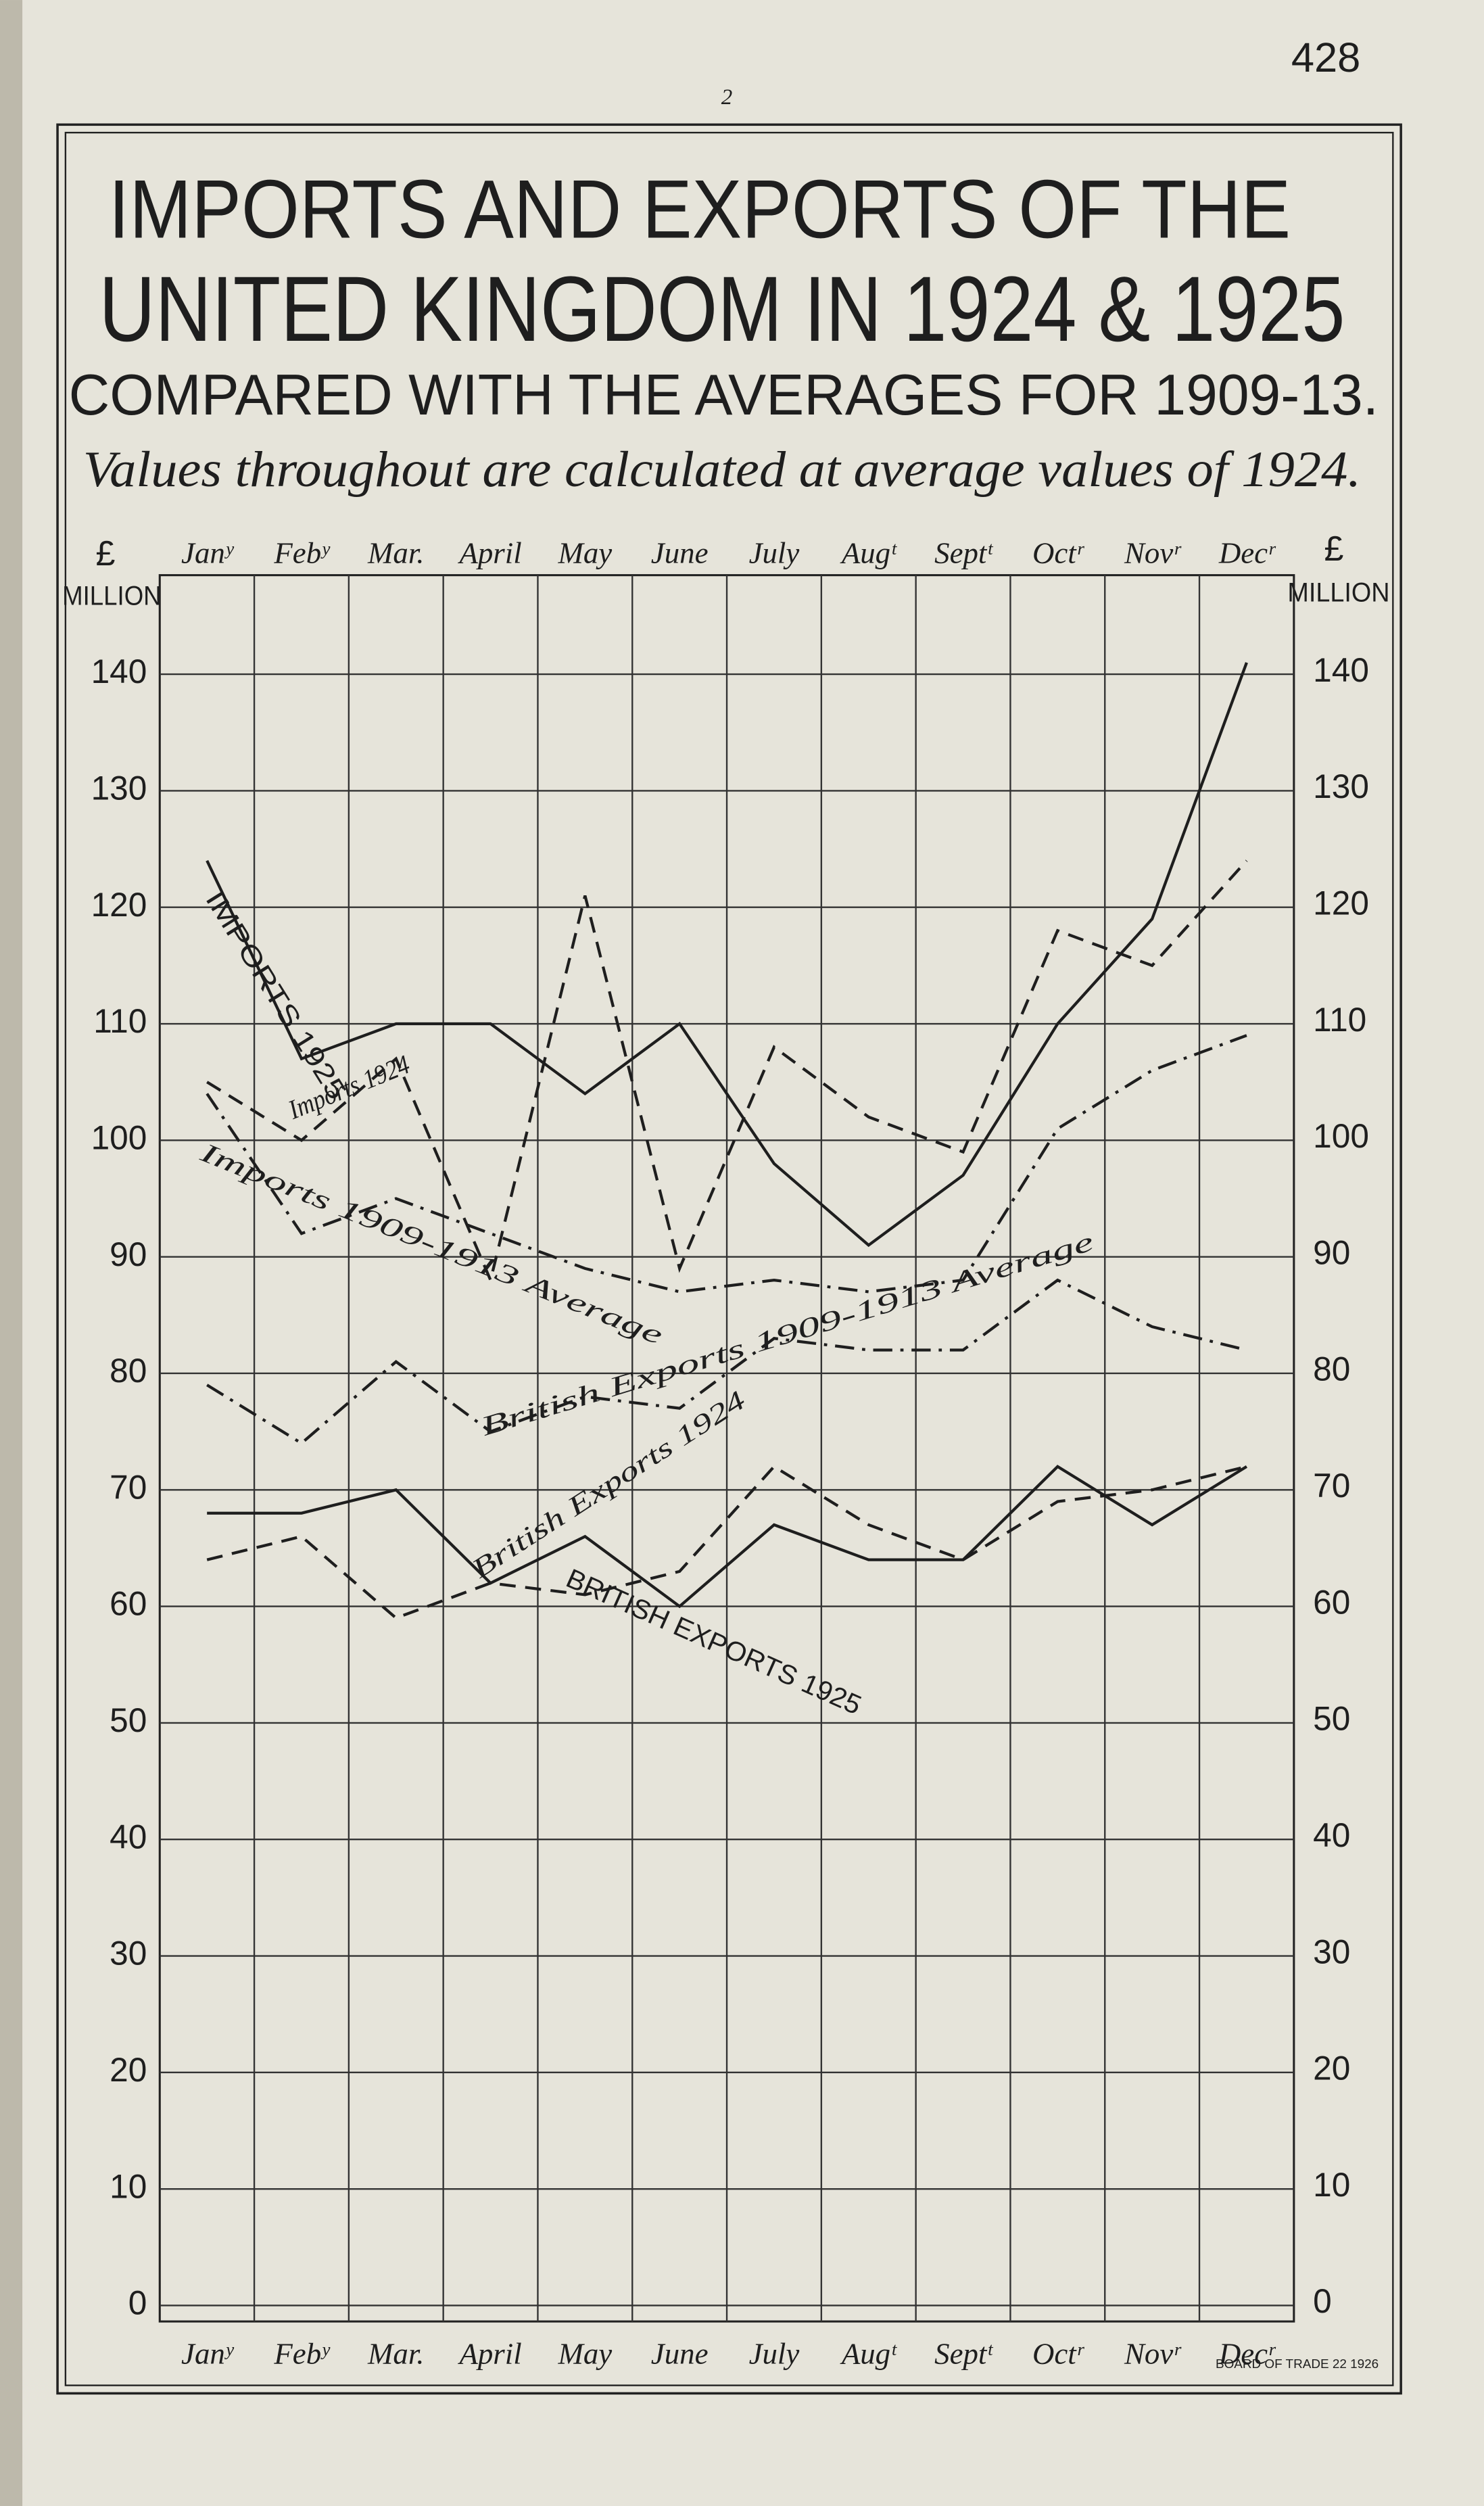 The width and height of the screenshot is (1484, 2506). I want to click on x-tick-label-top: Septᵗ, so click(964, 553).